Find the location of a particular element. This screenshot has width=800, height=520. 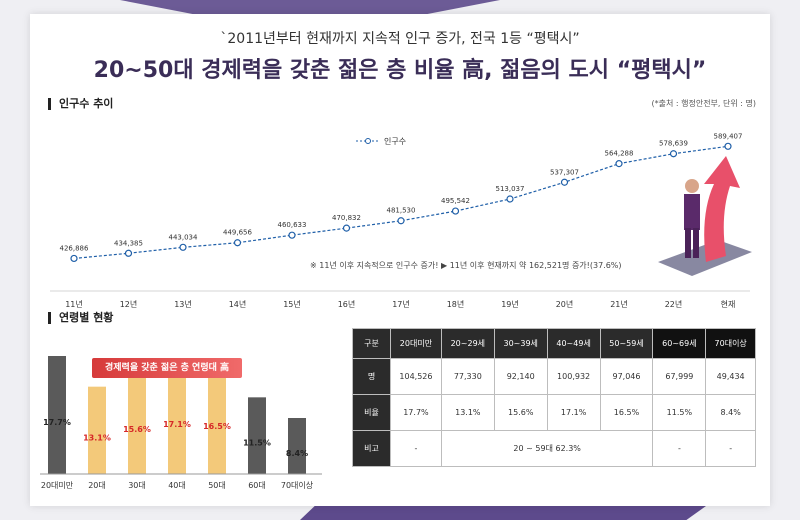

bar-category-label: 60대 is located at coordinates (257, 485).